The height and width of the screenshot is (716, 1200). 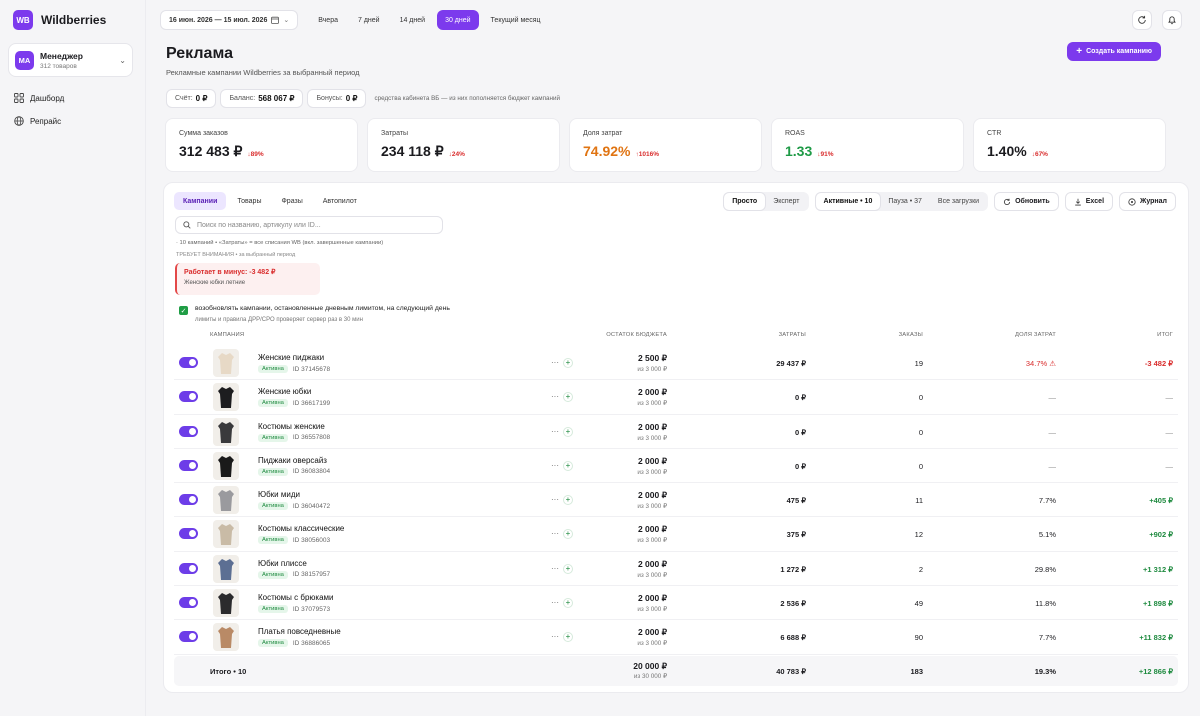 What do you see at coordinates (1047, 535) in the screenshot?
I see `cost-share-value: 5.1%` at bounding box center [1047, 535].